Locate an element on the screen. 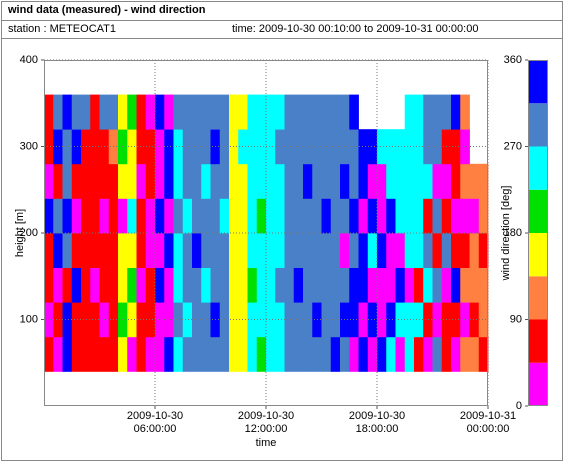 The height and width of the screenshot is (462, 564). y-axis-label: height [m] is located at coordinates (20, 233).